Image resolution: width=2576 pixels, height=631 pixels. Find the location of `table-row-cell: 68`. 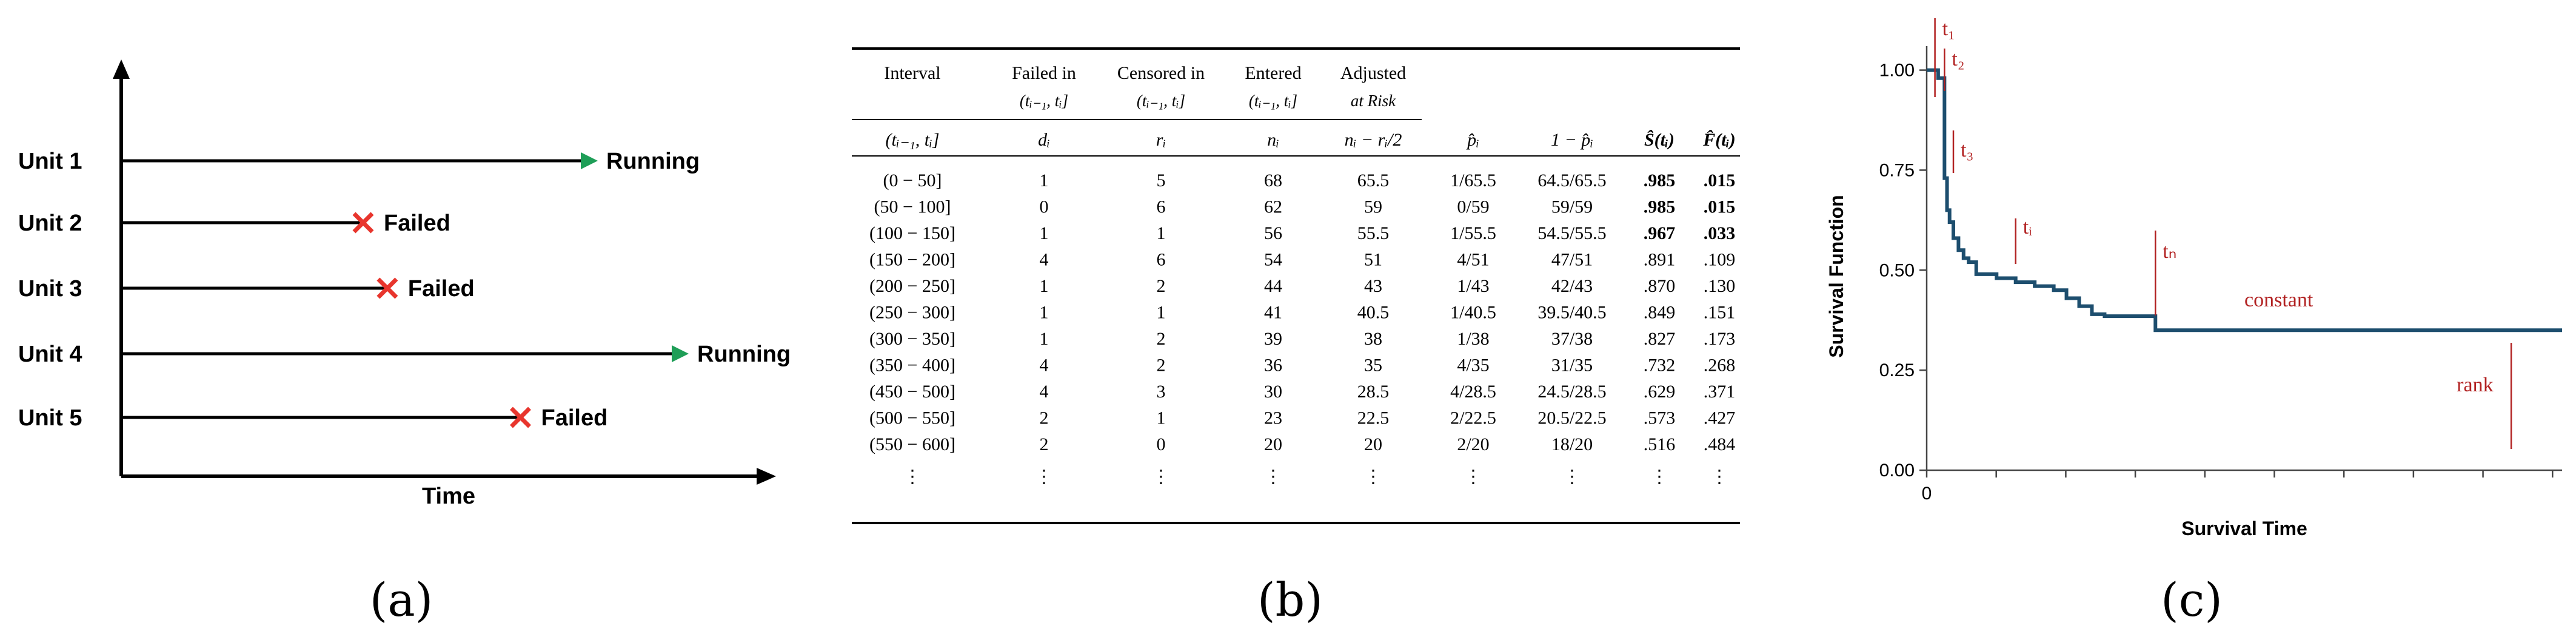

table-row-cell: 68 is located at coordinates (1273, 180).